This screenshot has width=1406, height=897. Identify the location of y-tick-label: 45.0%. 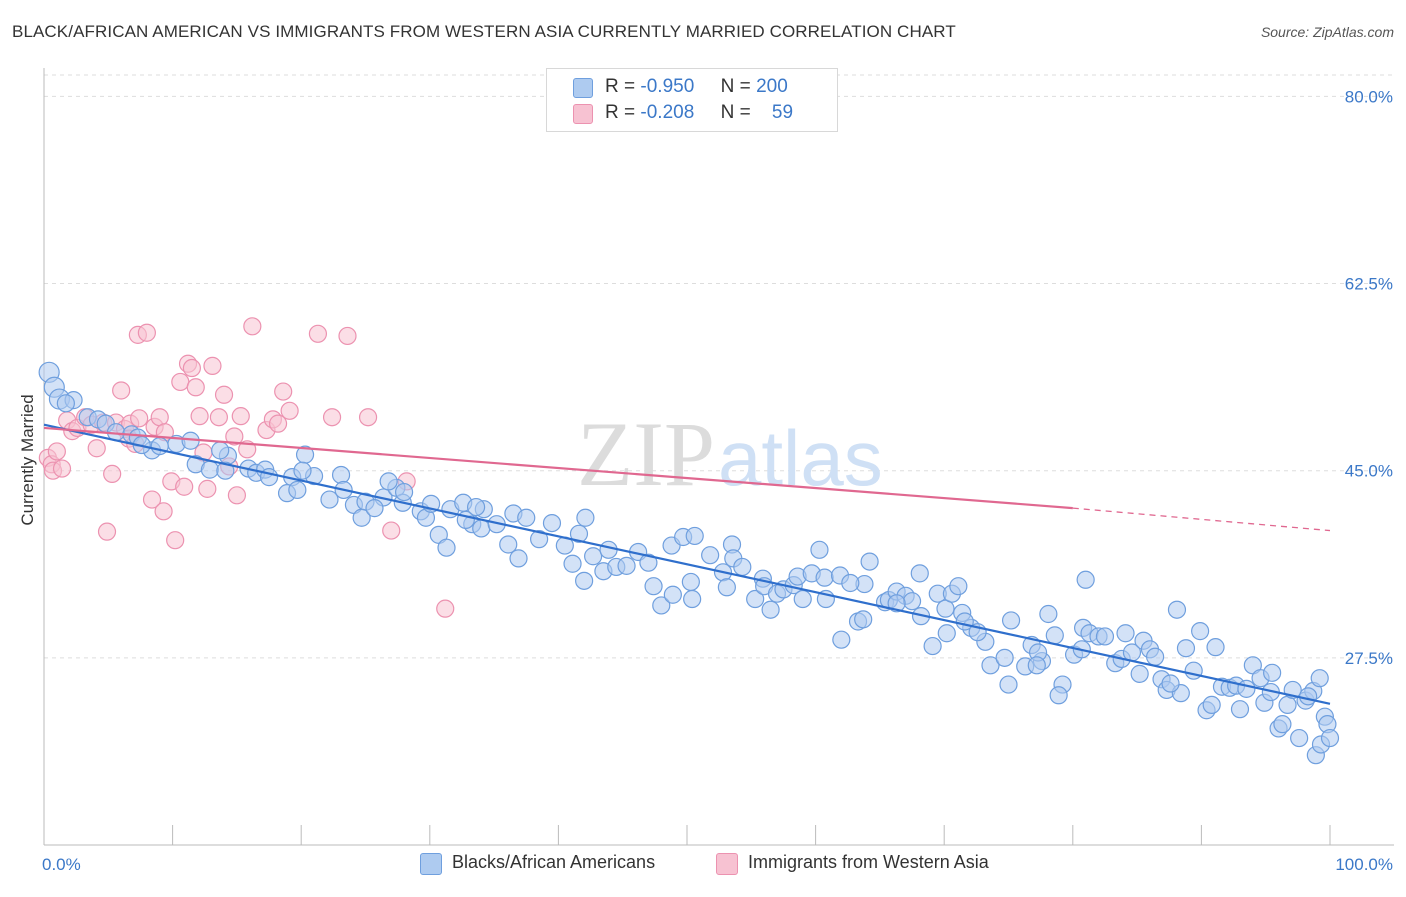
(1369, 471).